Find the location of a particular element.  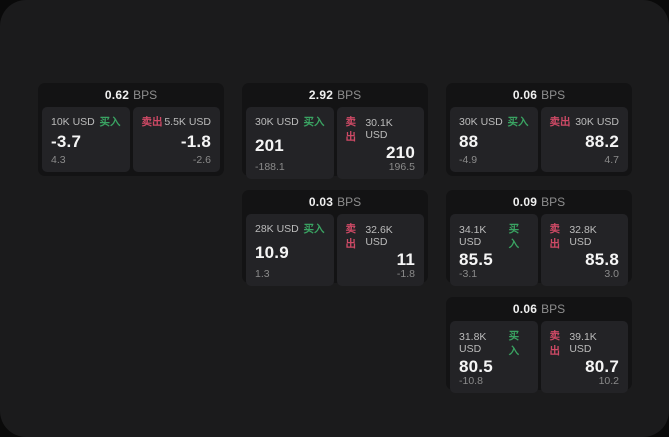

buy-panel: 28K USD 买入 10.9 1.3 is located at coordinates (290, 250).